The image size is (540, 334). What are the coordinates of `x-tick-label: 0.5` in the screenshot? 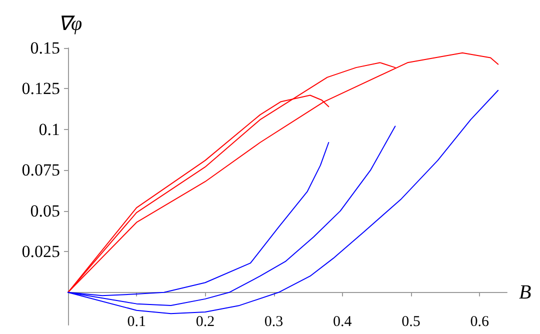 It's located at (411, 322).